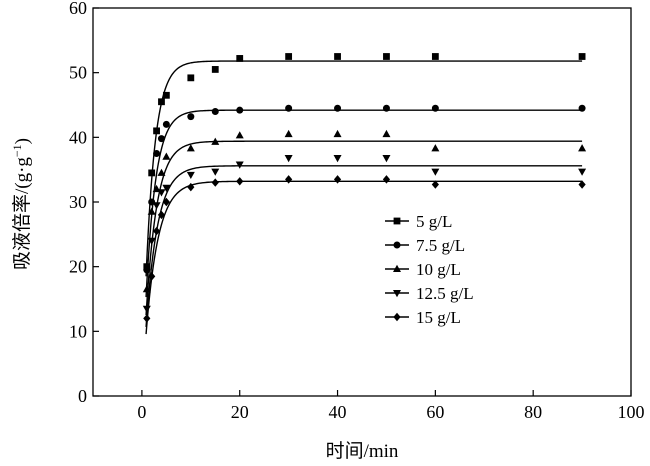 The width and height of the screenshot is (650, 466). Describe the element at coordinates (240, 412) in the screenshot. I see `x-tick-label: 20` at that location.